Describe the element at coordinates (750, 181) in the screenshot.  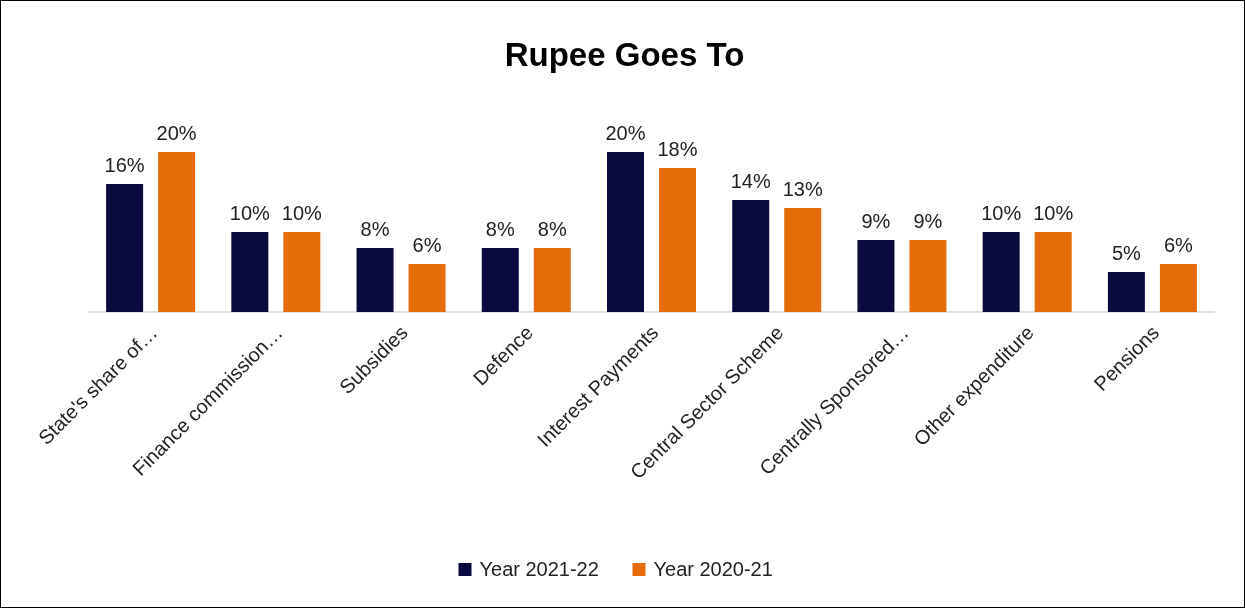
I see `data-label: 14%` at that location.